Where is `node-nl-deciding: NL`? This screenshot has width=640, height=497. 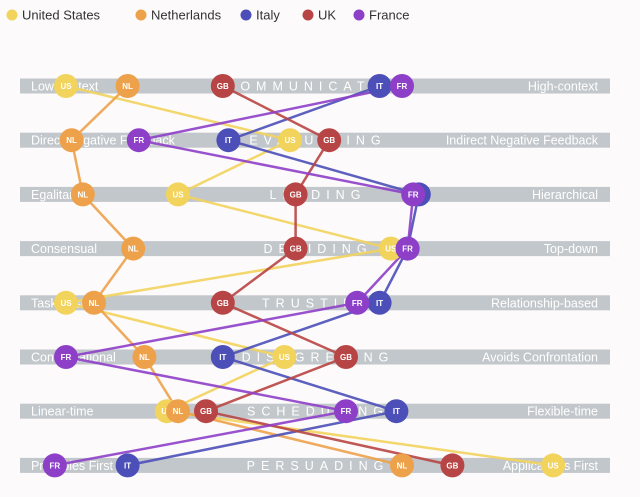 node-nl-deciding: NL is located at coordinates (133, 248).